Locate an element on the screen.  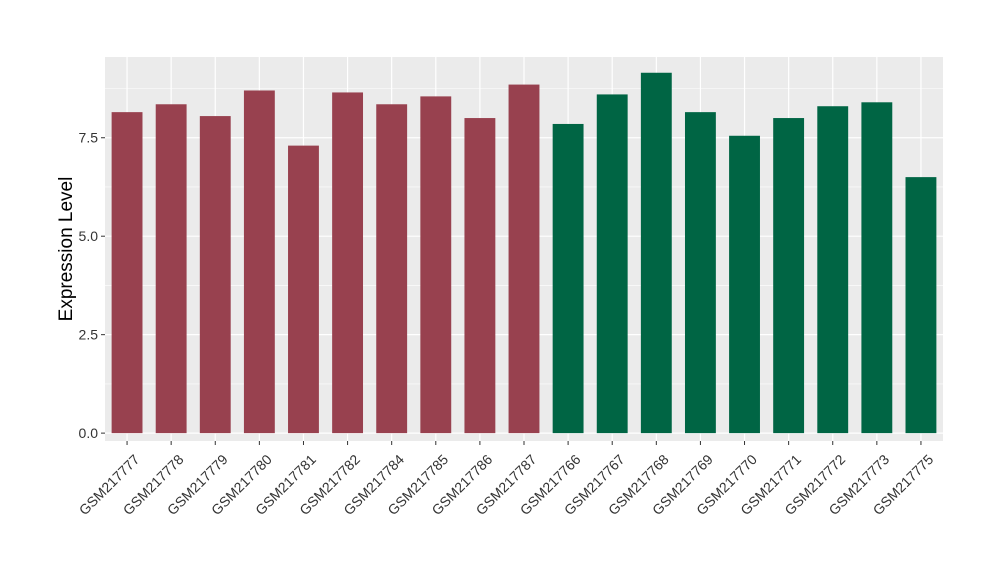
bar-GSM217780 is located at coordinates (259, 262).